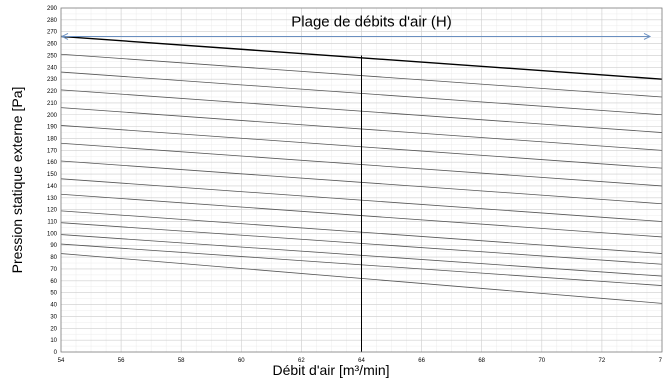  Describe the element at coordinates (421, 361) in the screenshot. I see `x-tick-label: 66` at that location.